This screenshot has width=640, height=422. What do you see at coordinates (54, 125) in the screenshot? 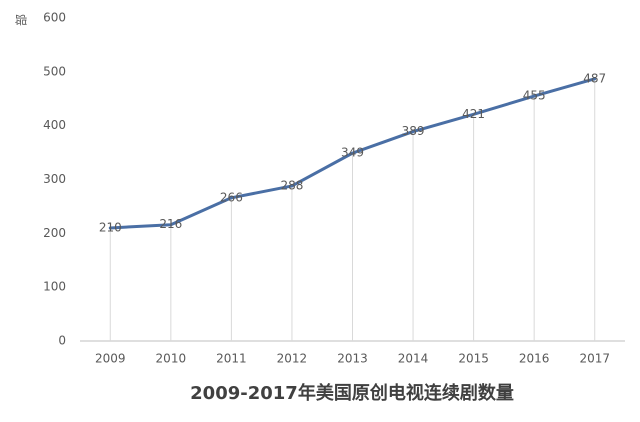
I see `y-tick-label: 400` at bounding box center [54, 125].